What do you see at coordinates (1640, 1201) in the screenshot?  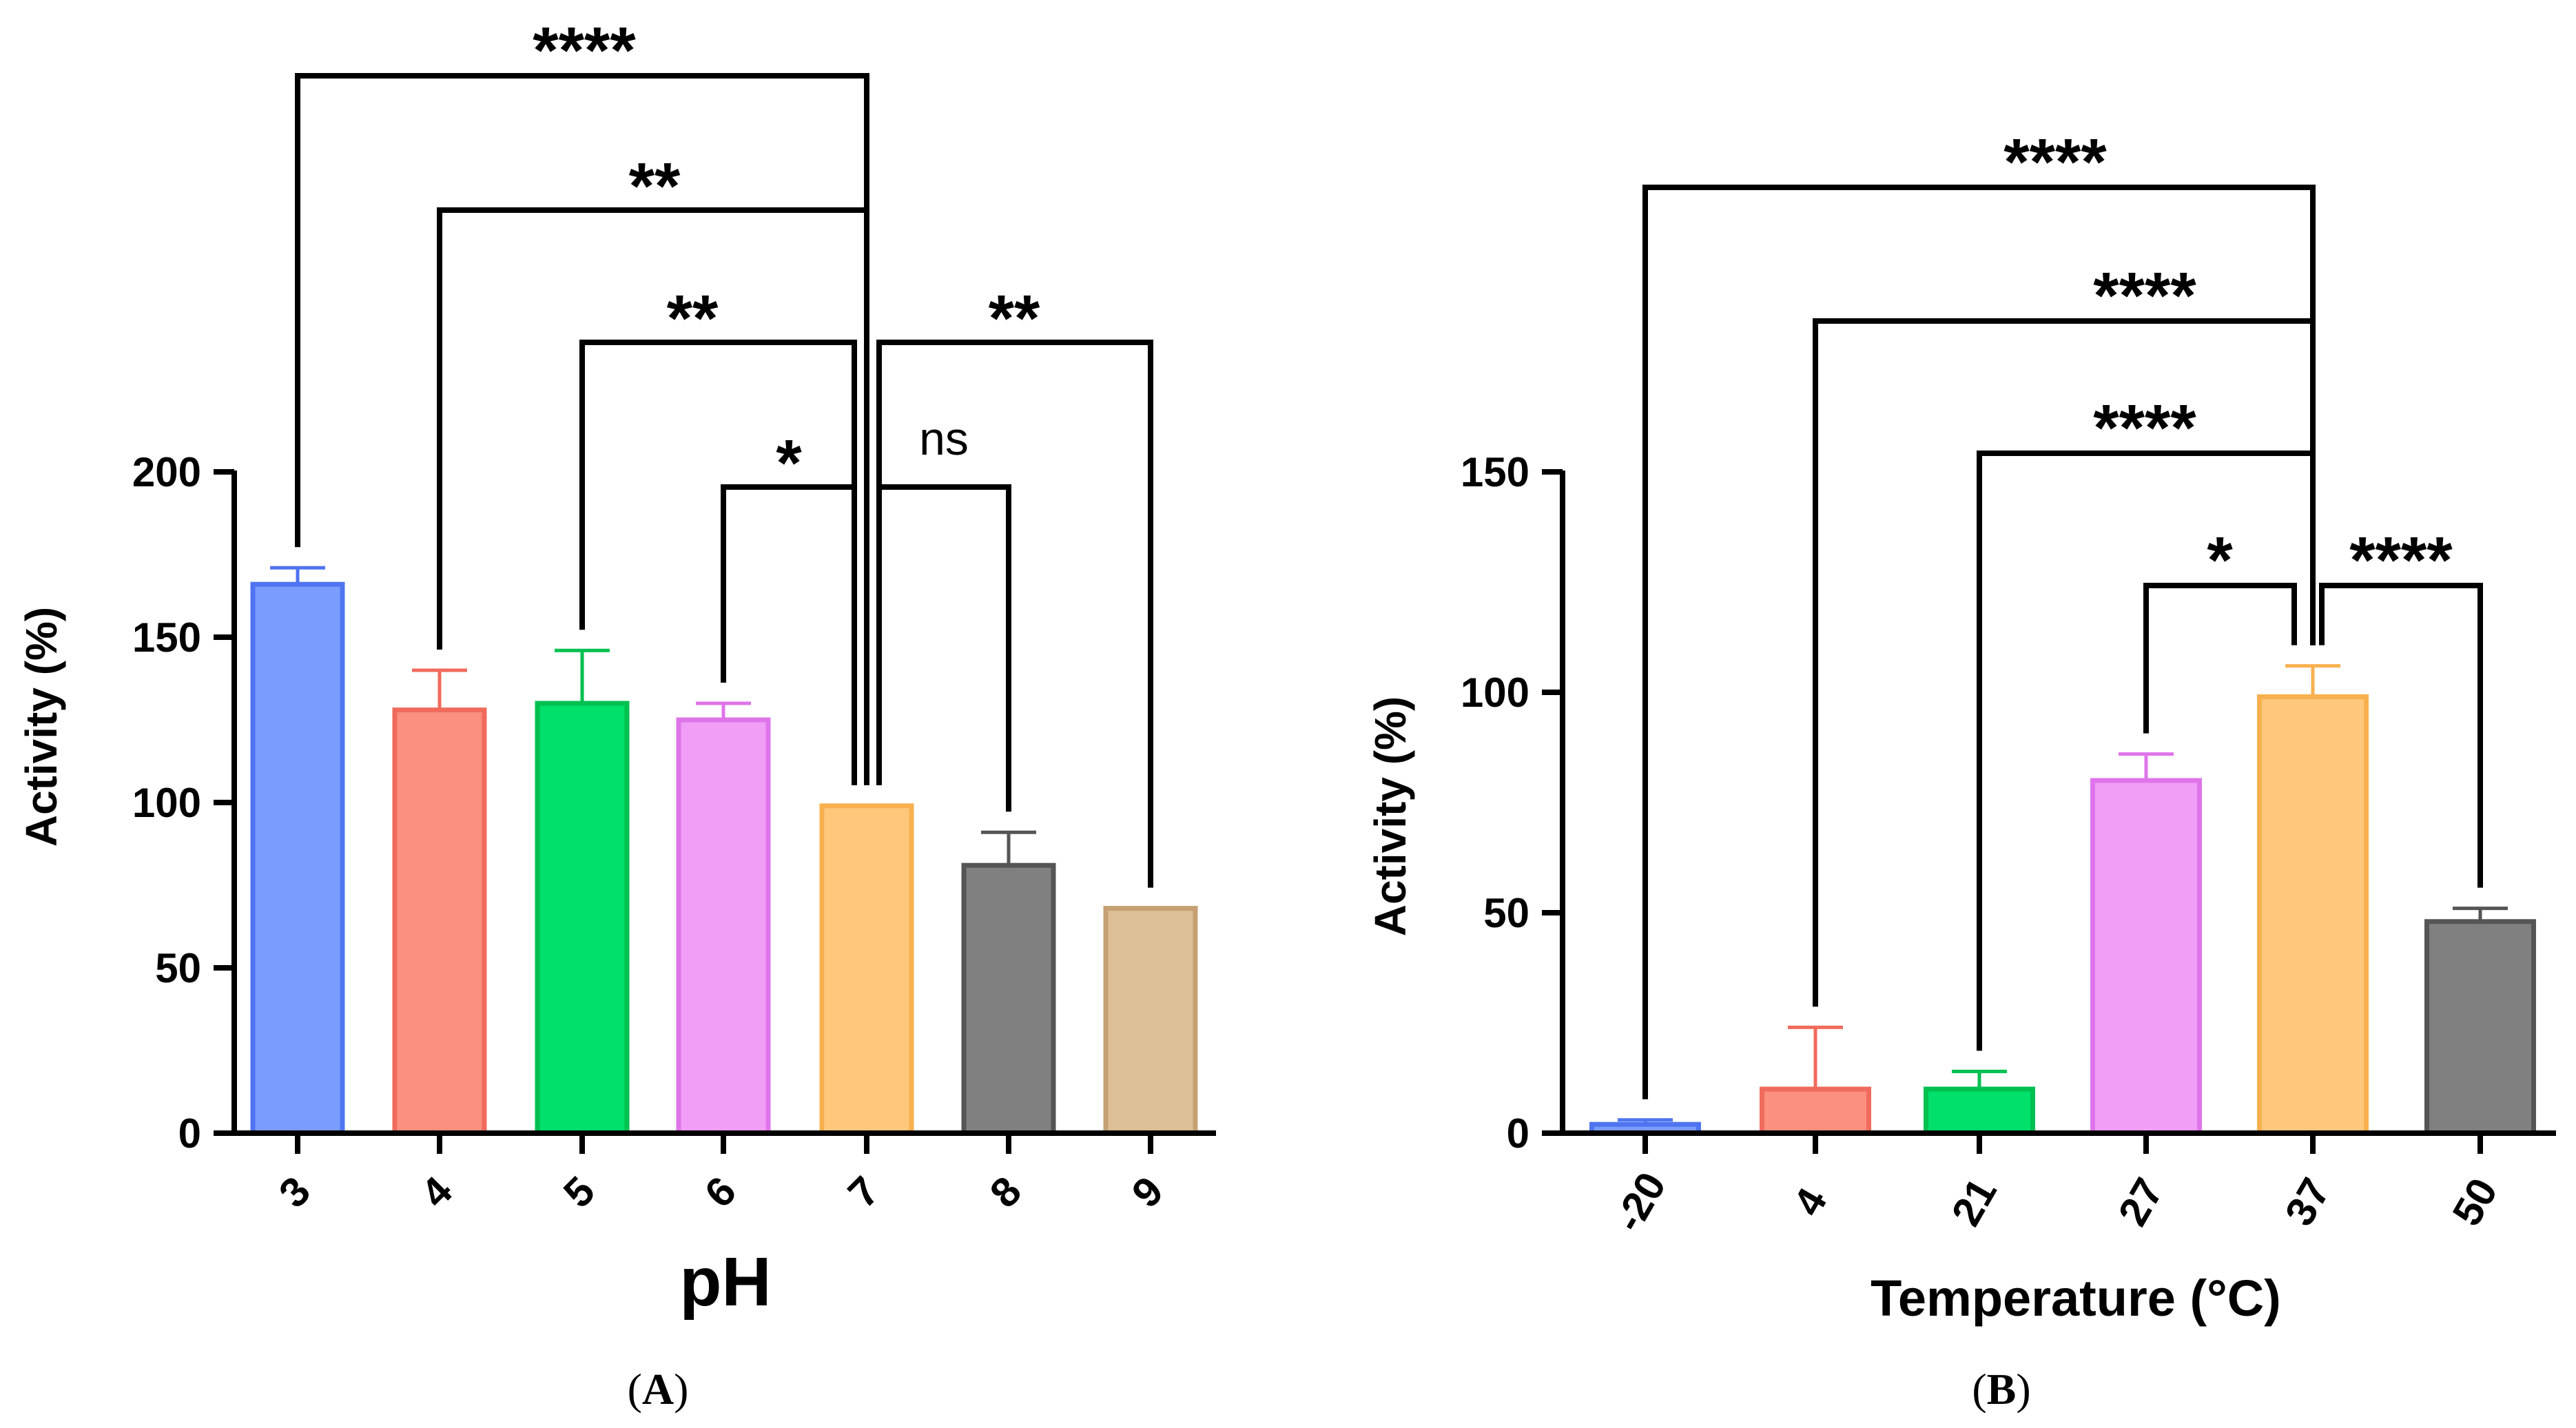 I see `x-tick-label: -20` at bounding box center [1640, 1201].